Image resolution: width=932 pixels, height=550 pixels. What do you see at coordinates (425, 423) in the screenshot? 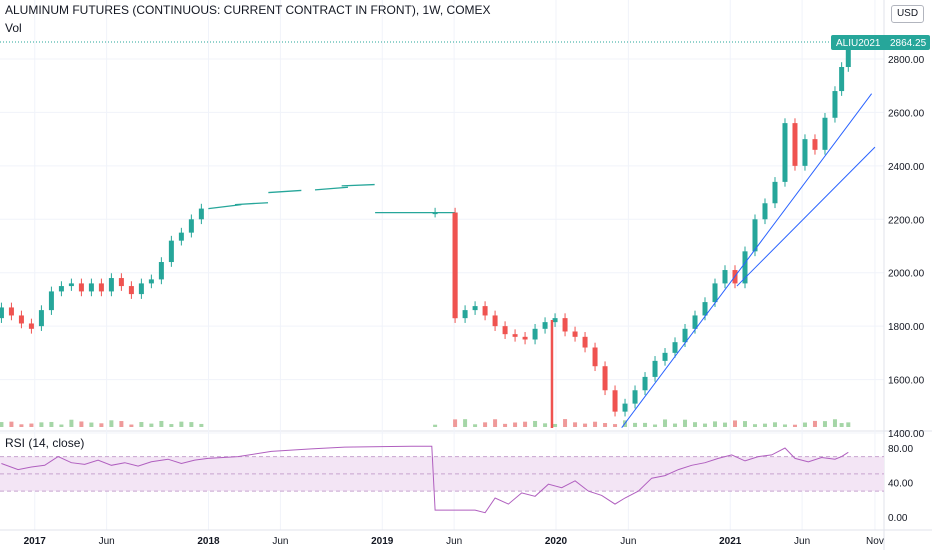
I see `volume-bars` at bounding box center [425, 423].